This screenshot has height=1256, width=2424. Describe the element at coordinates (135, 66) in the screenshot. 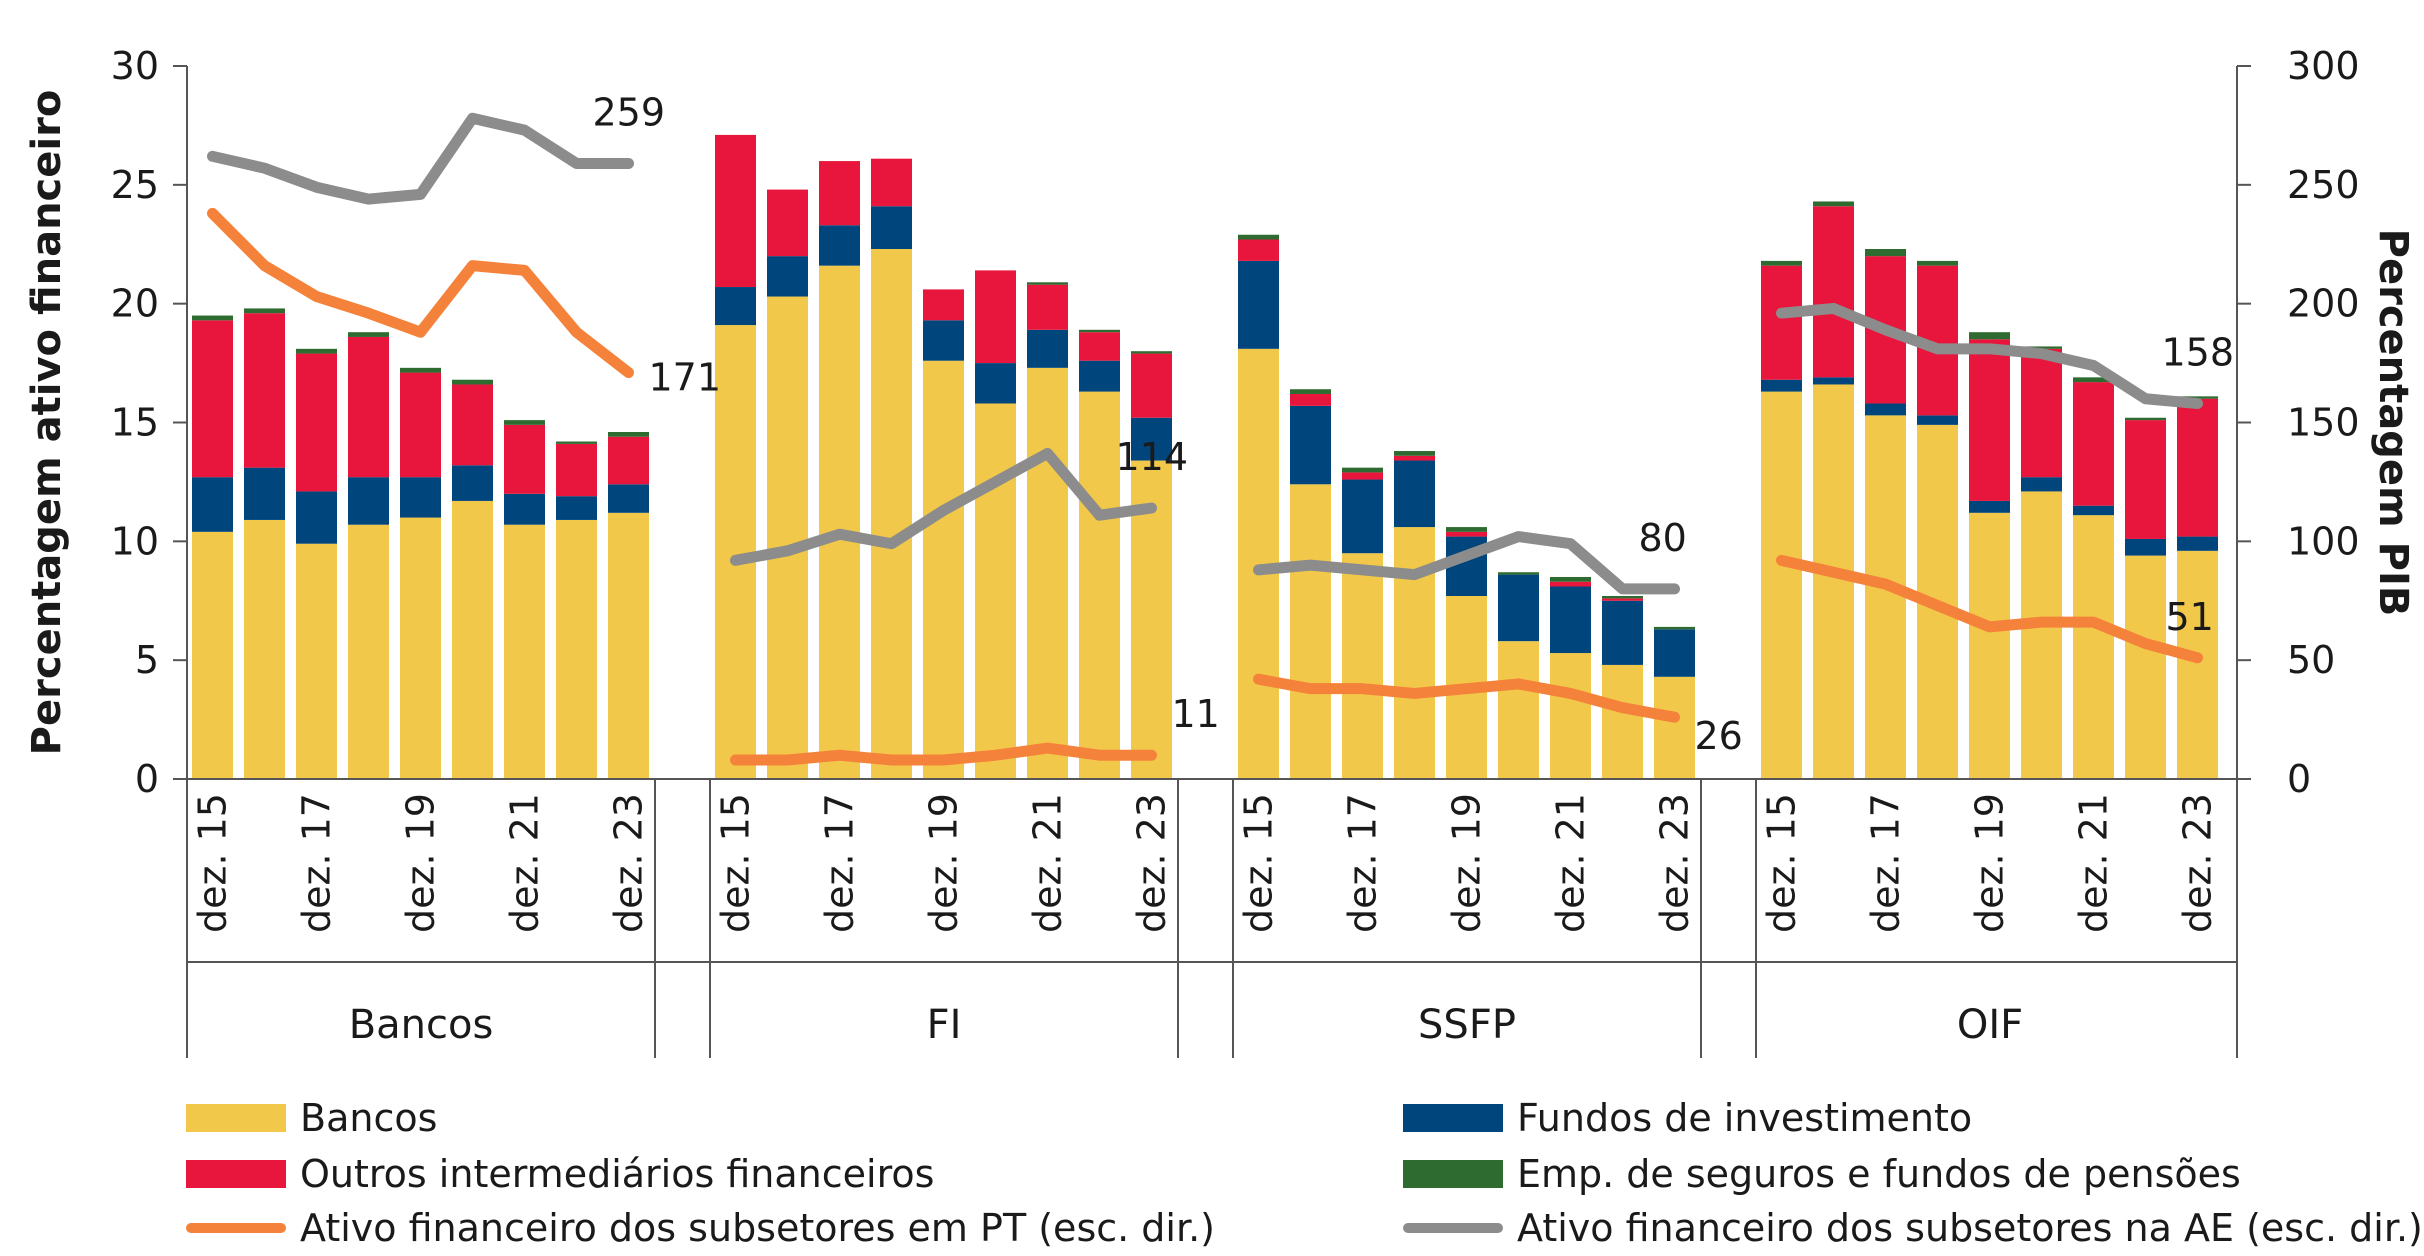

I see `y-left-tick-label: 30` at that location.